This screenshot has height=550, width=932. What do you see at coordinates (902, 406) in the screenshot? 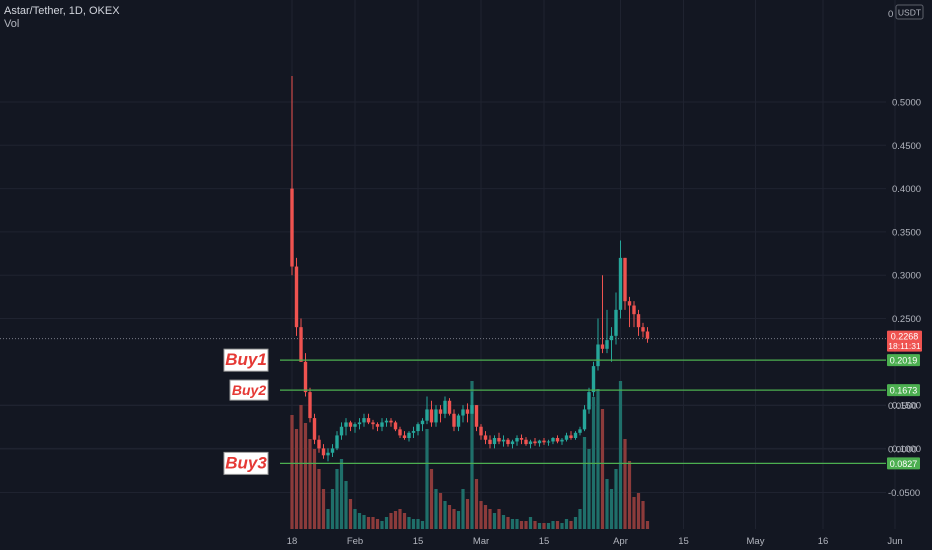
I see `volume-axis-label: 0.0500` at bounding box center [902, 406].